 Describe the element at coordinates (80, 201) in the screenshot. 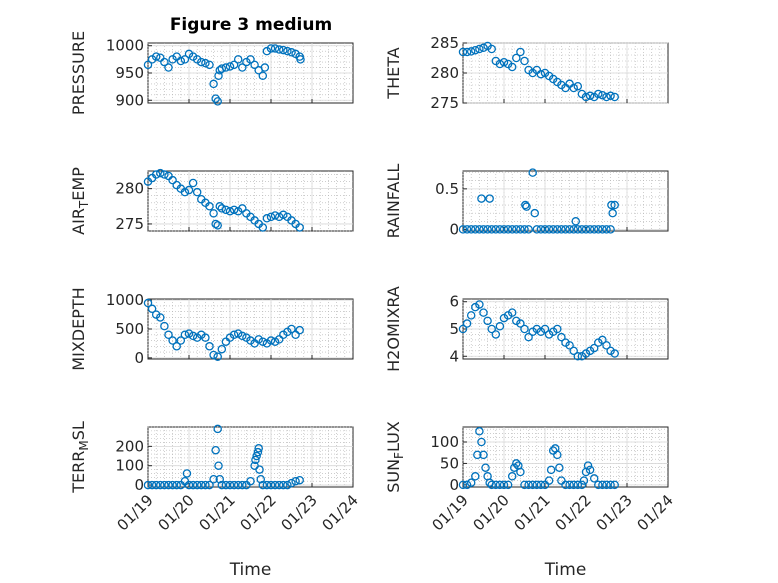

I see `ylabel-2: AIRTEMP` at that location.